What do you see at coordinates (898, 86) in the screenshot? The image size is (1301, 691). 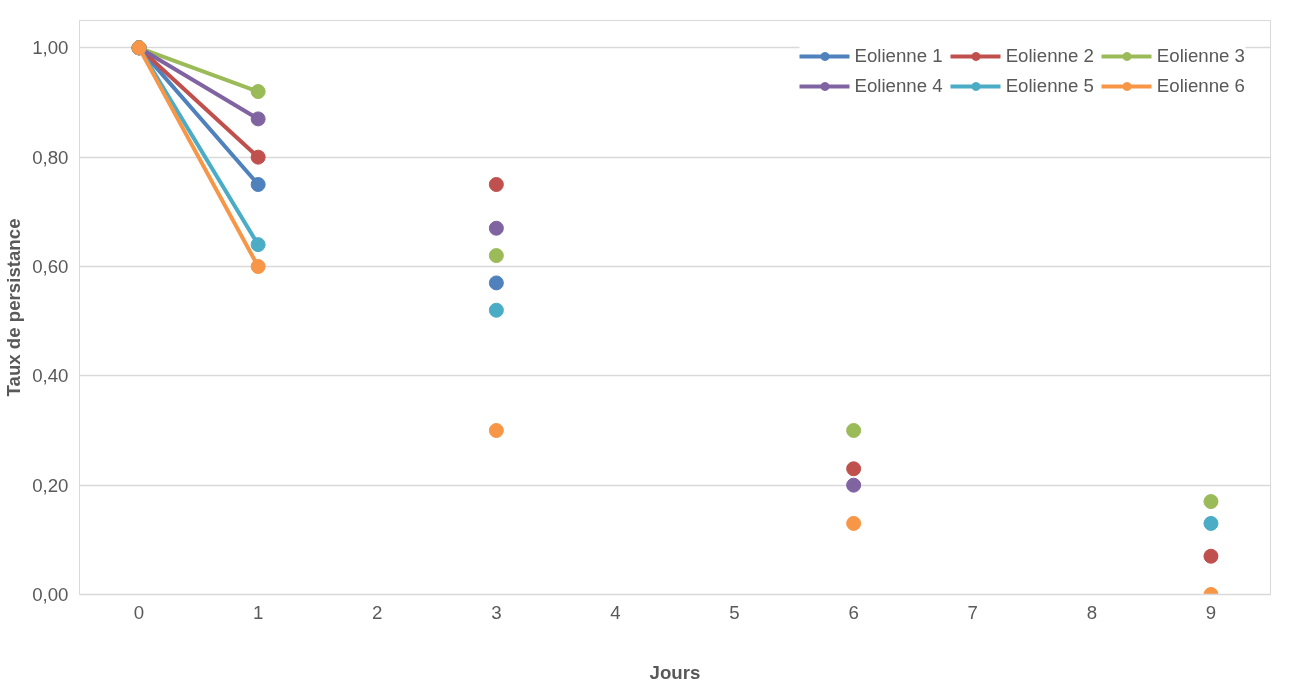 I see `legend-label: Eolienne 4` at bounding box center [898, 86].